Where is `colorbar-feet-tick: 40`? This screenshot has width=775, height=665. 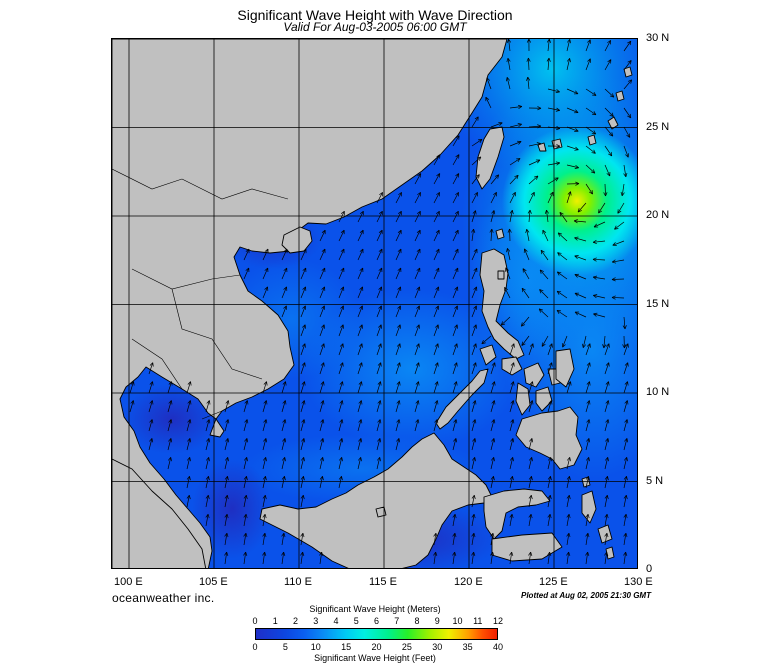 colorbar-feet-tick: 40 is located at coordinates (498, 647).